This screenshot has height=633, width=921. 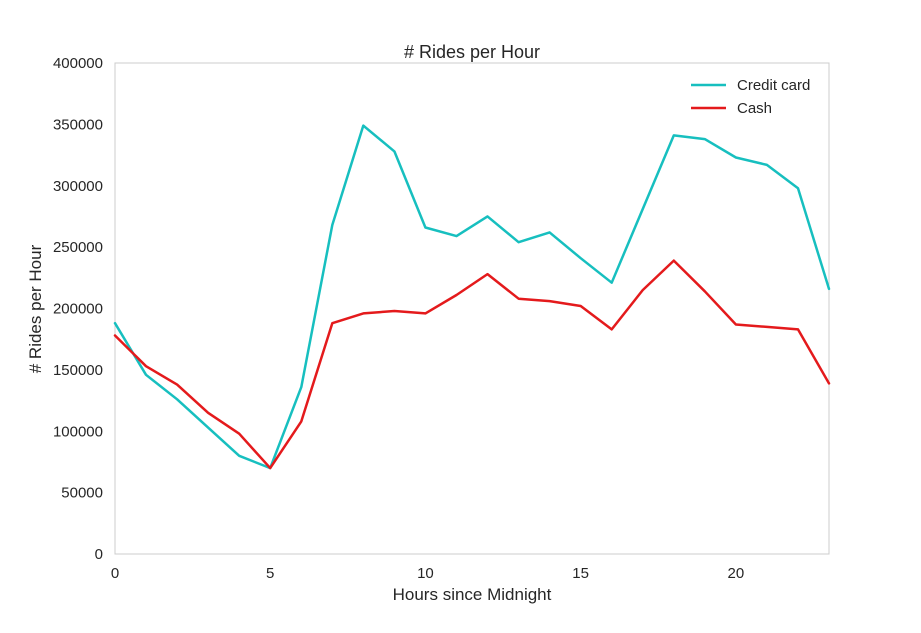 I want to click on legend: Credit card Cash, so click(x=750, y=97).